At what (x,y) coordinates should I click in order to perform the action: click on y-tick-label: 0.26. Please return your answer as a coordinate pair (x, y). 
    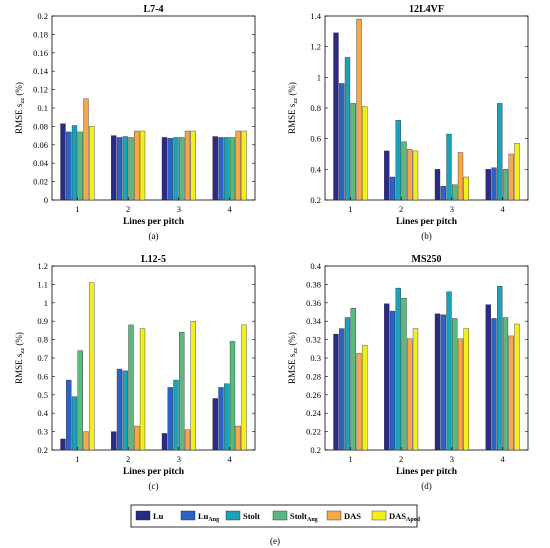
    Looking at the image, I should click on (313, 395).